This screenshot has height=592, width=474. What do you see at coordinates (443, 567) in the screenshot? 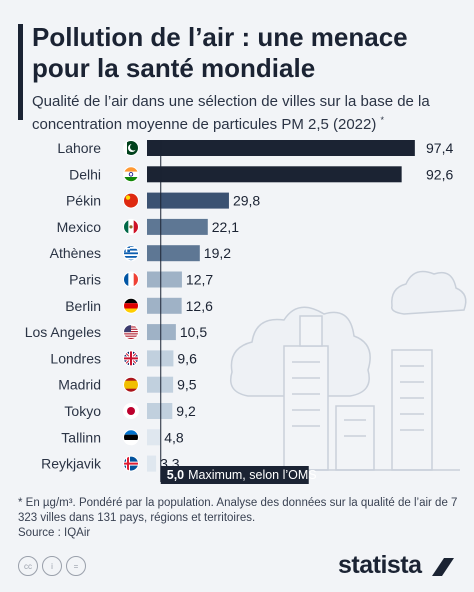
I see `statista-logo-icon` at bounding box center [443, 567].